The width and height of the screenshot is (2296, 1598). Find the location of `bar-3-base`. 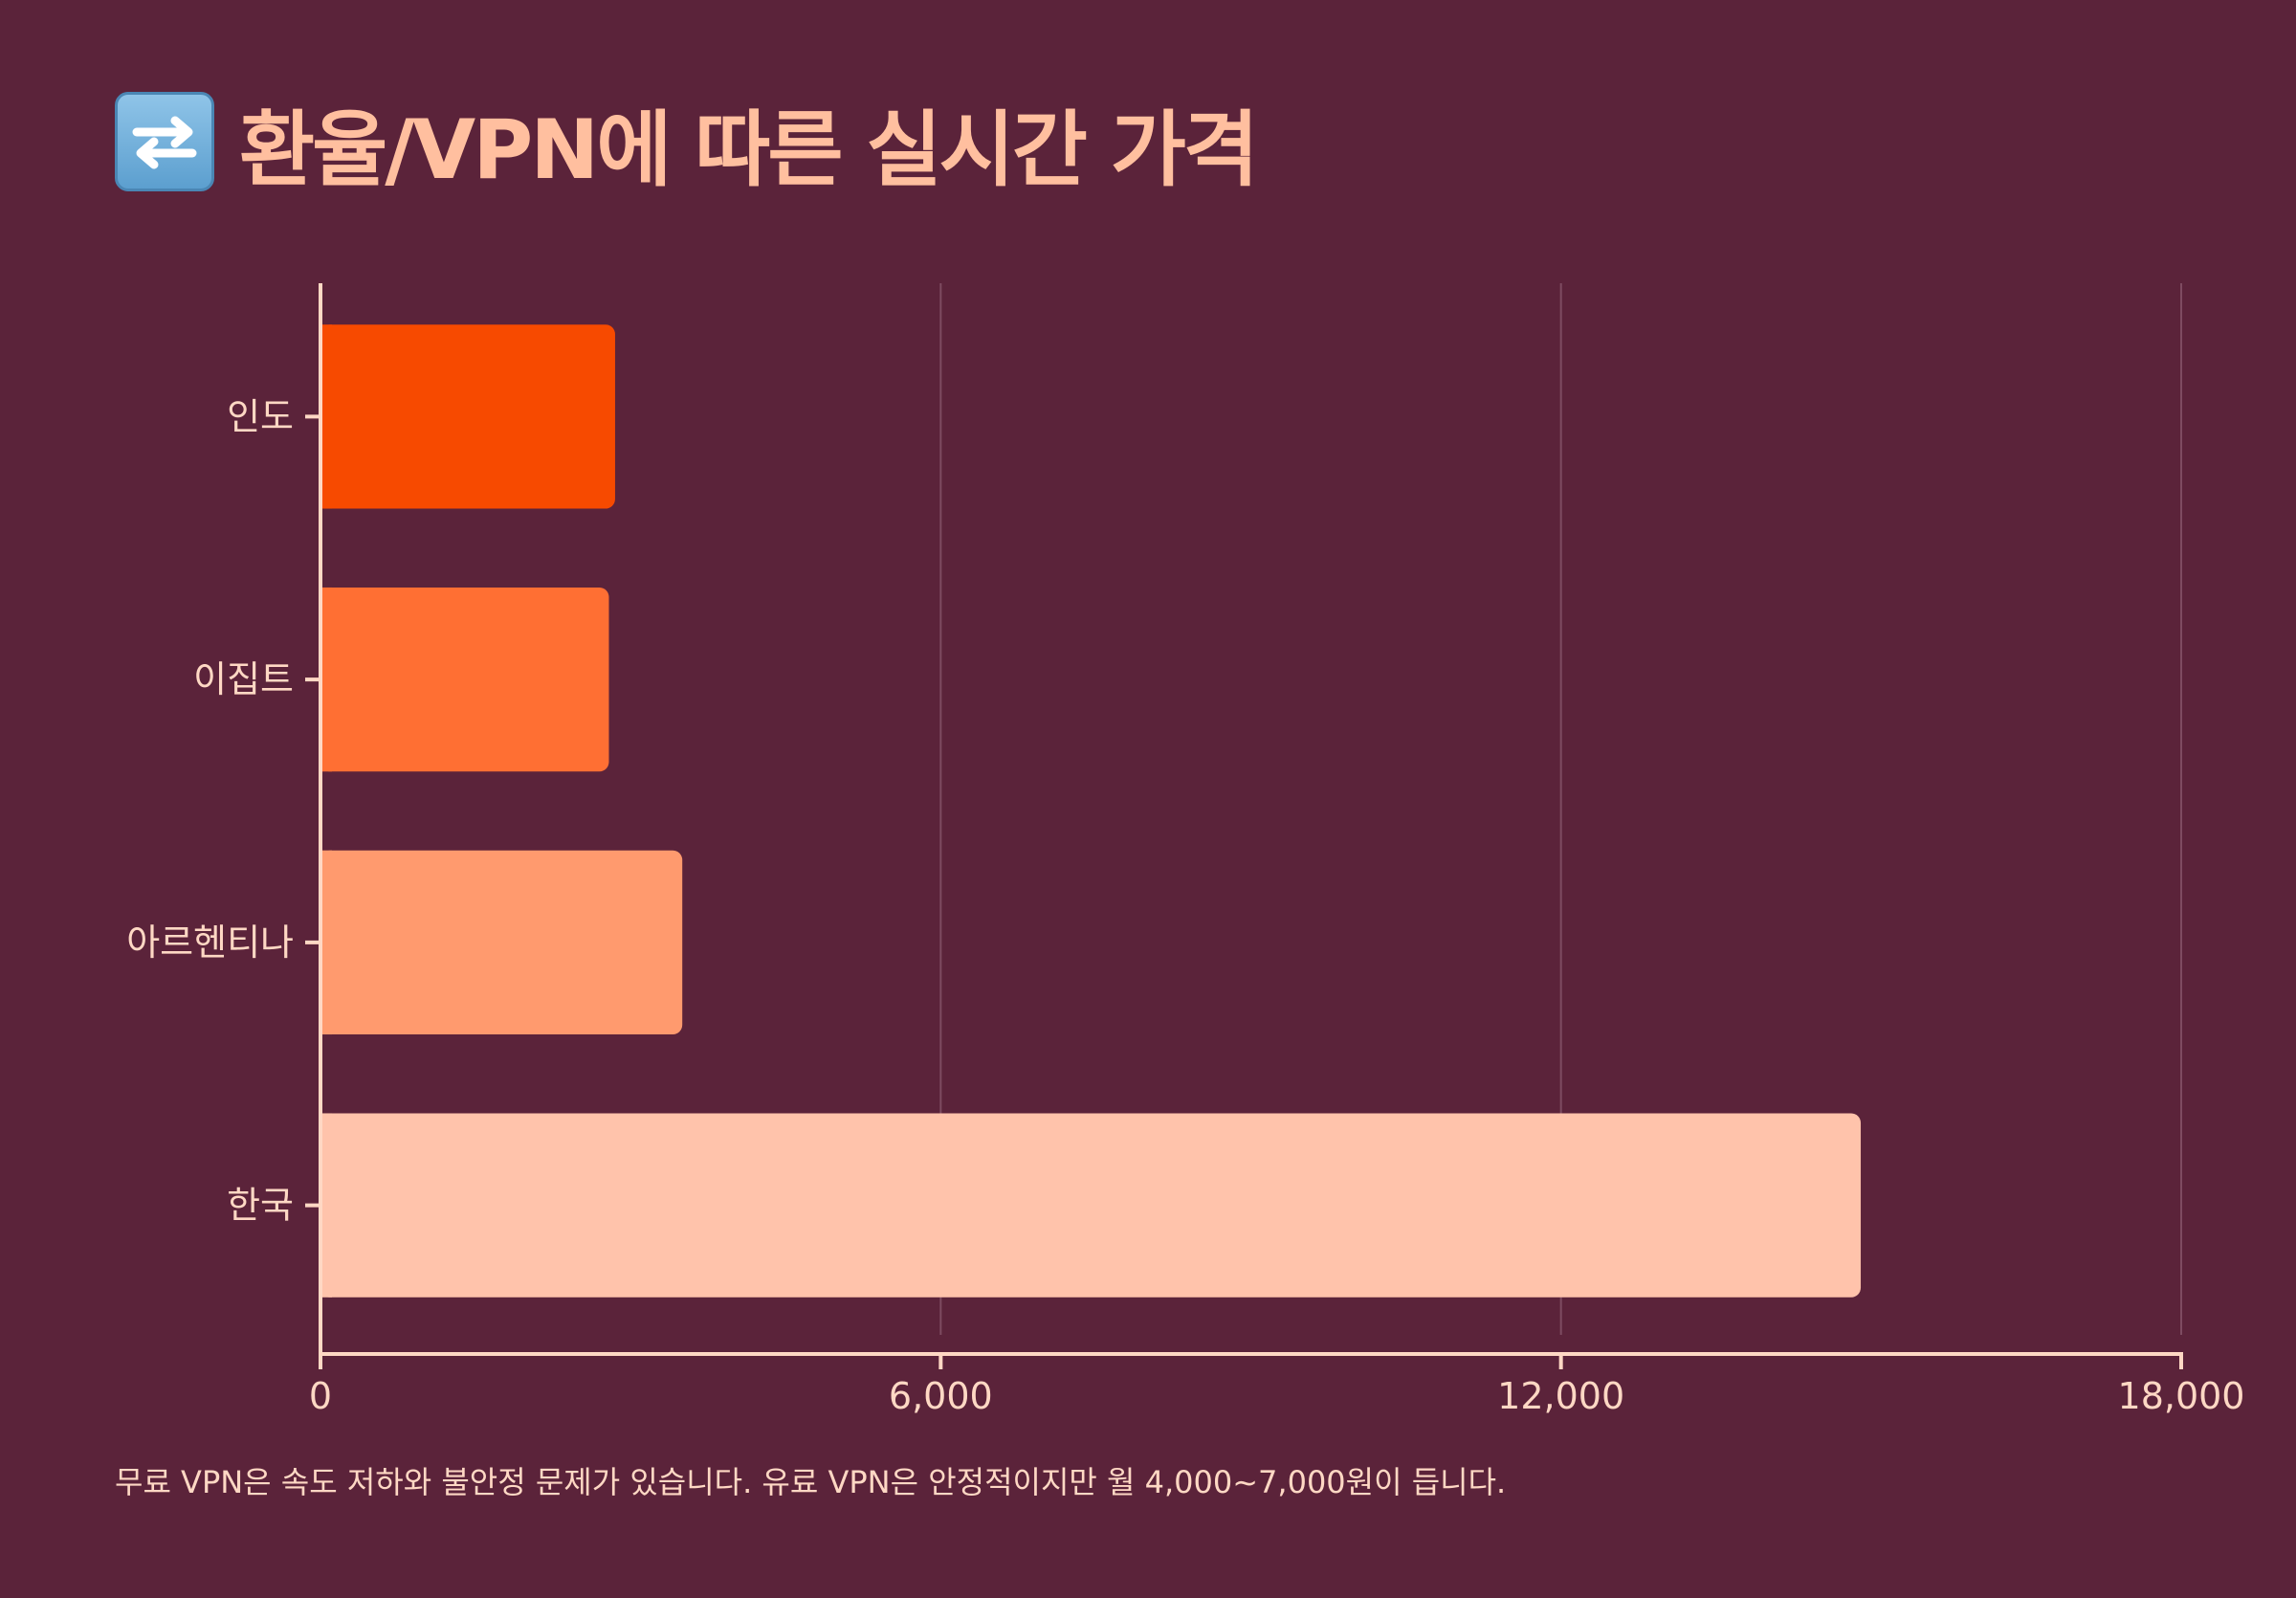

bar-3-base is located at coordinates (326, 1205).